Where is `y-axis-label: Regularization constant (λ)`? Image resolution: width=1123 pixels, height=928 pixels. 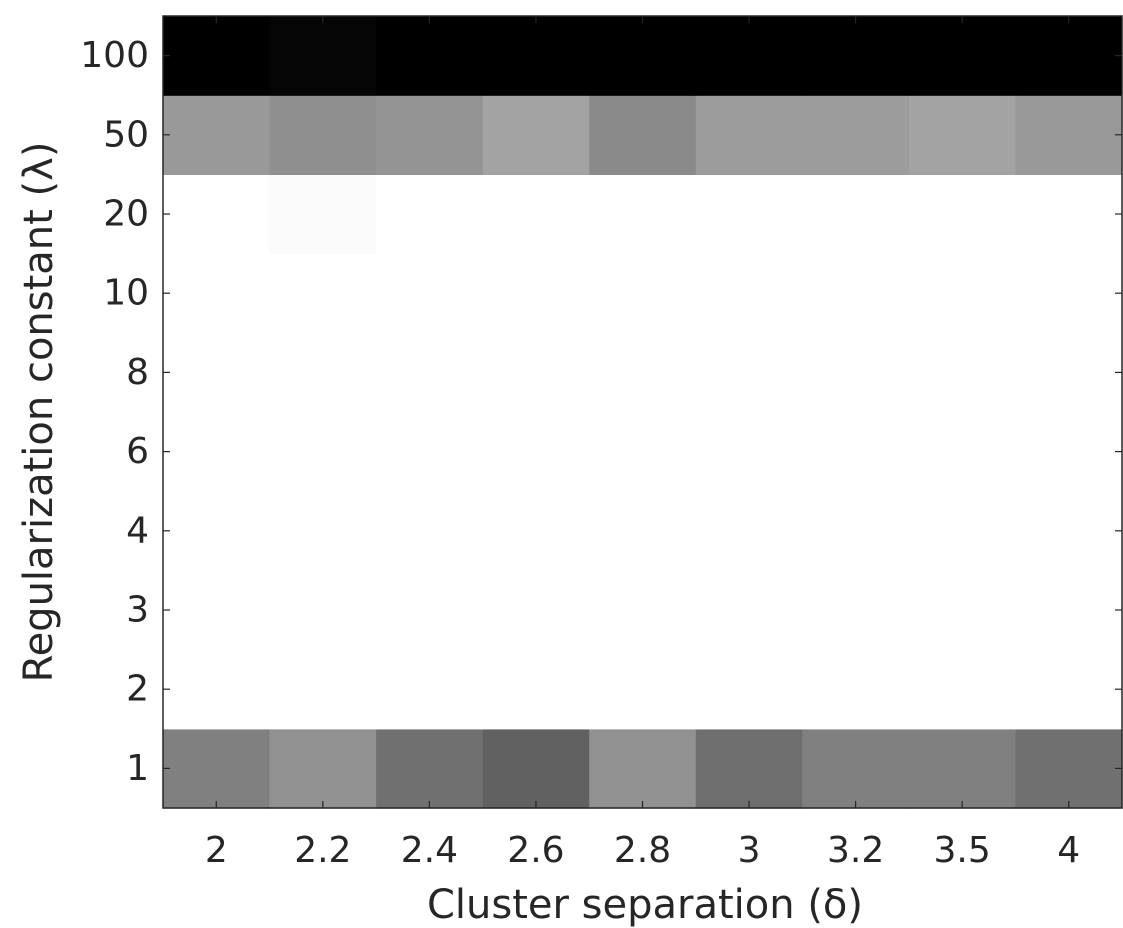
y-axis-label: Regularization constant (λ) is located at coordinates (39, 412).